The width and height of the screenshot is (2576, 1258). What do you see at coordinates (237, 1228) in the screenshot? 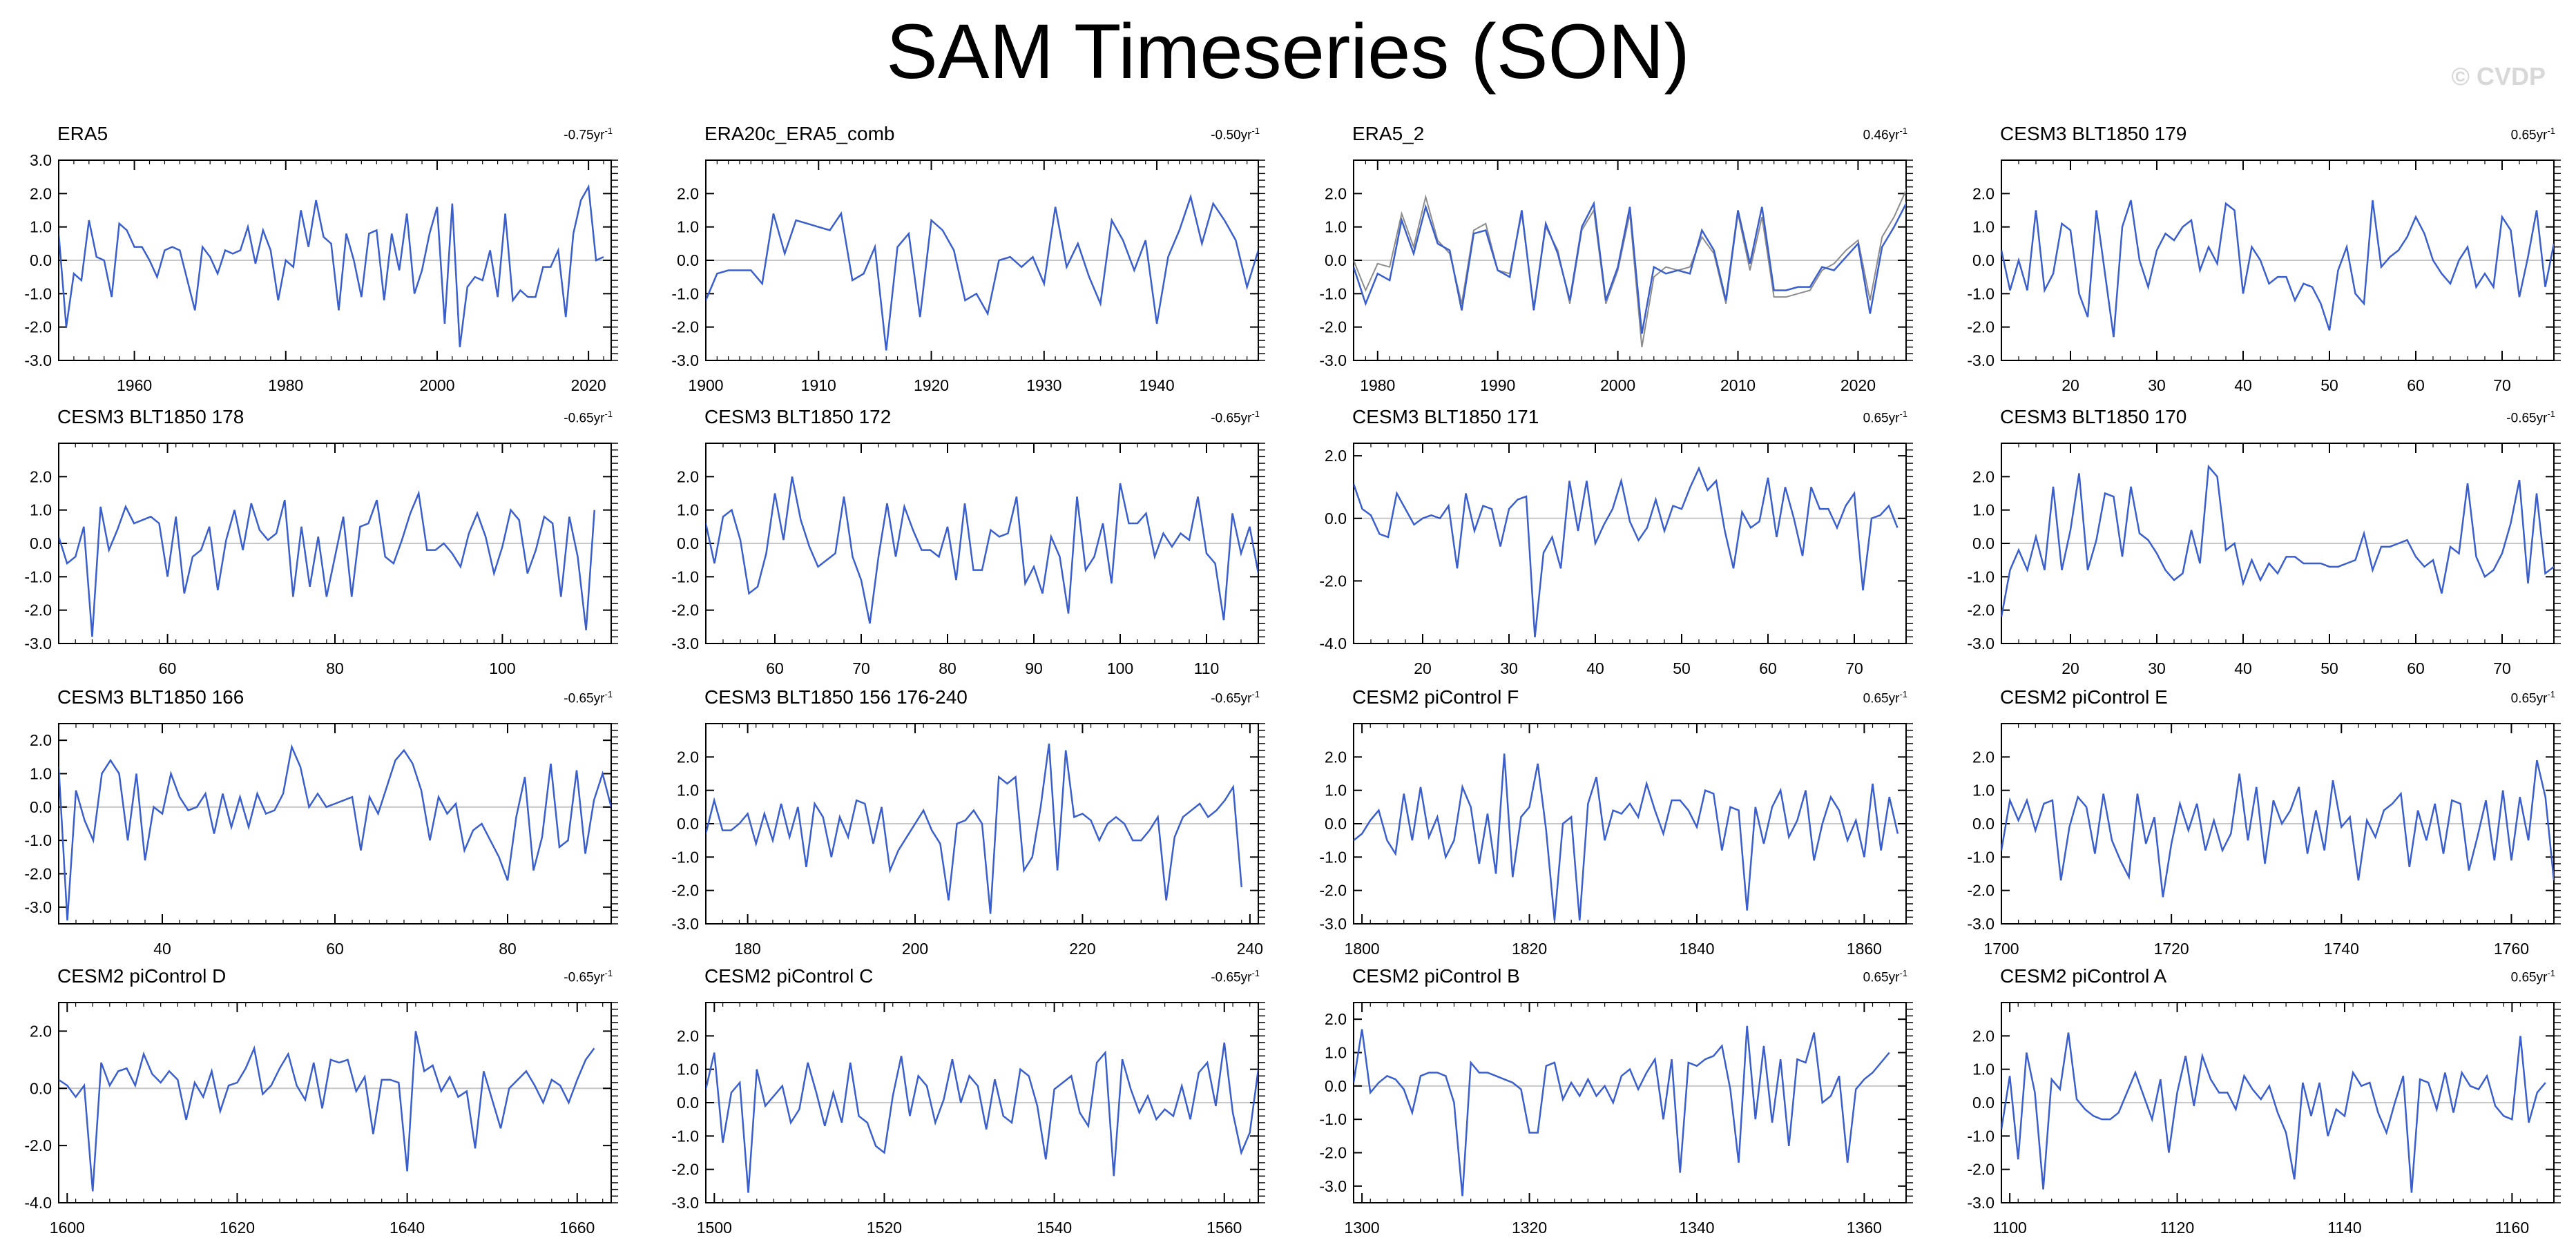
I see `x-tick-label: 1620` at bounding box center [237, 1228].